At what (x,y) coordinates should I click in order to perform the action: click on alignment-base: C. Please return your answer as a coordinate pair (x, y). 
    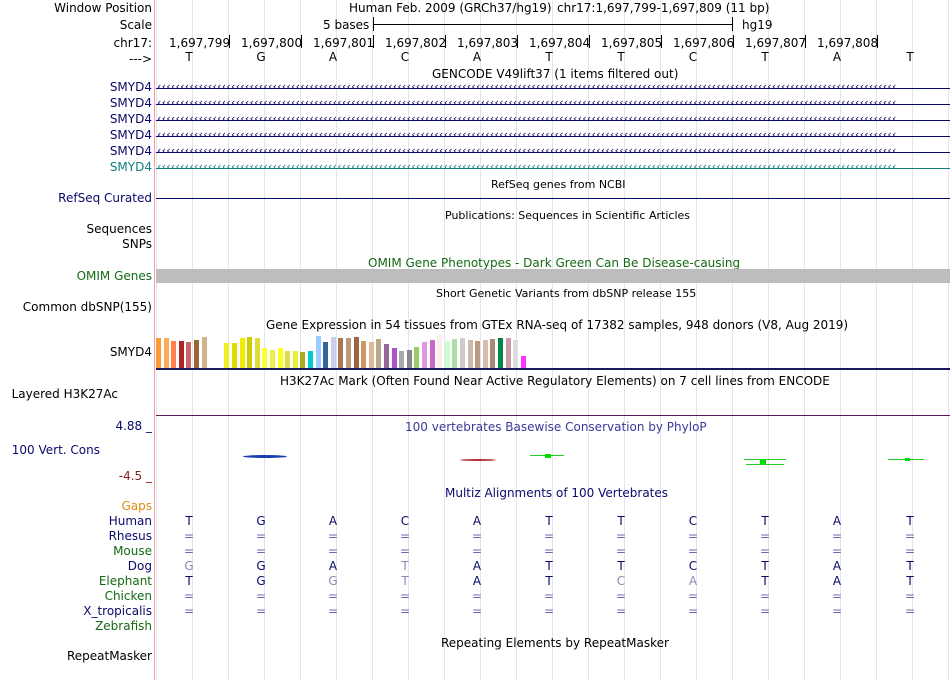
    Looking at the image, I should click on (621, 581).